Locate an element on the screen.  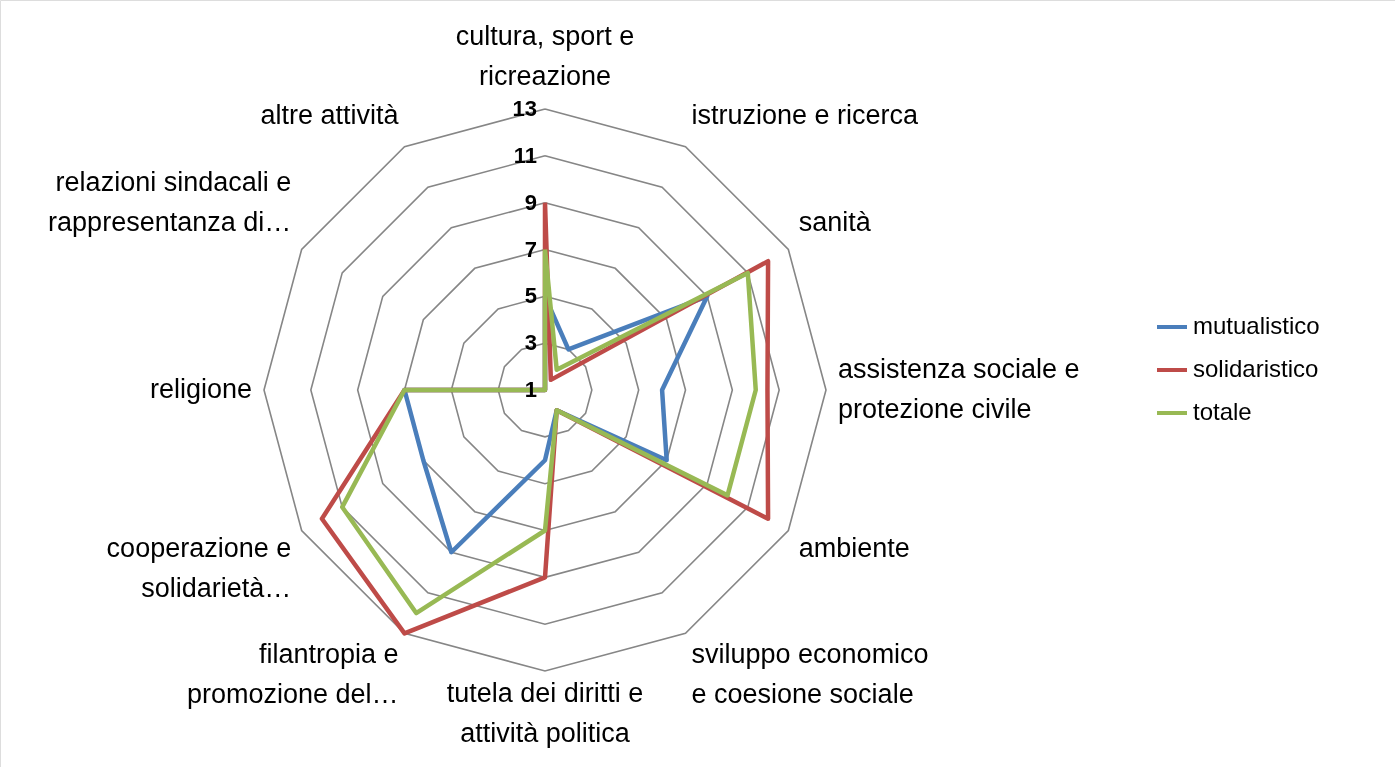
spoke-label: cultura, sport e ricreazione is located at coordinates (545, 56).